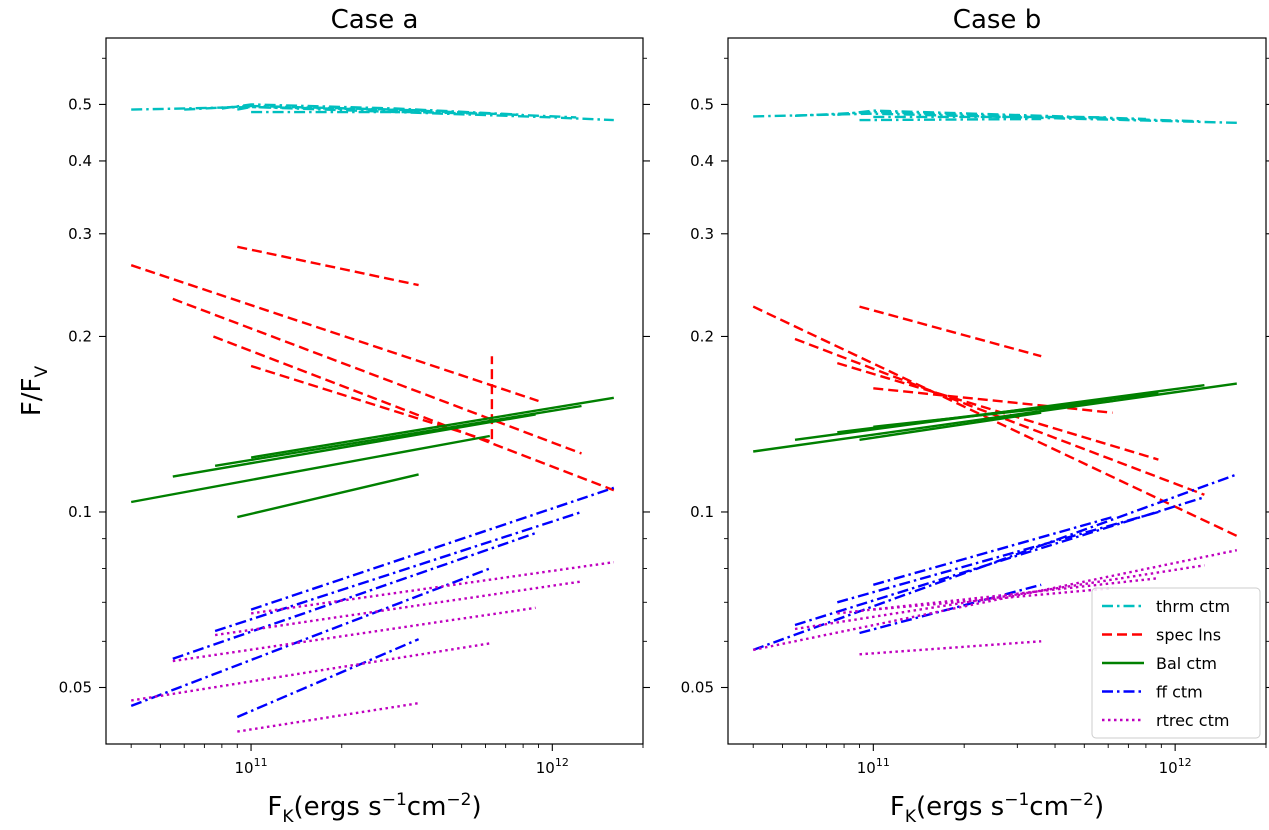 This screenshot has width=1269, height=830. Describe the element at coordinates (1186, 663) in the screenshot. I see `legend-label: Bal ctm` at that location.